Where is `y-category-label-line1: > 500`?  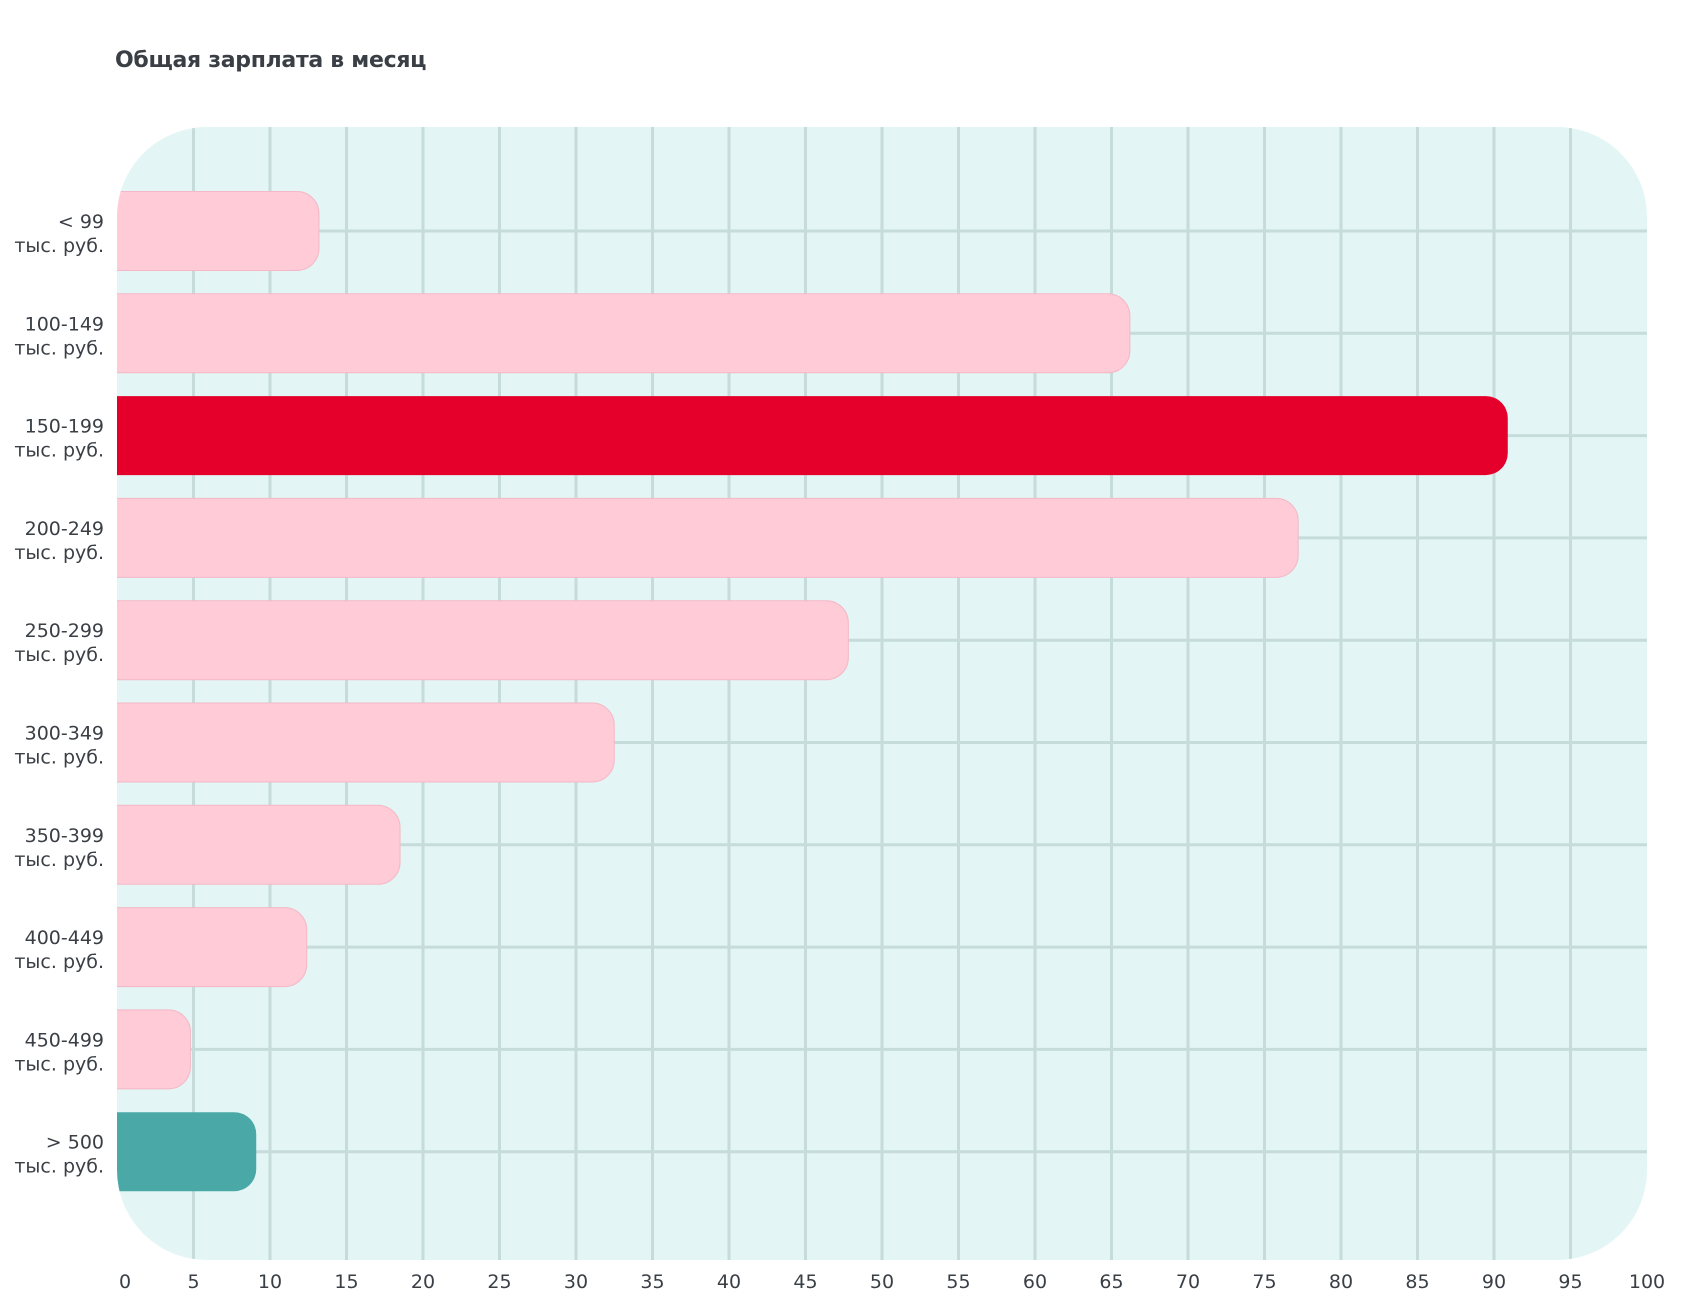 y-category-label-line1: > 500 is located at coordinates (75, 1143).